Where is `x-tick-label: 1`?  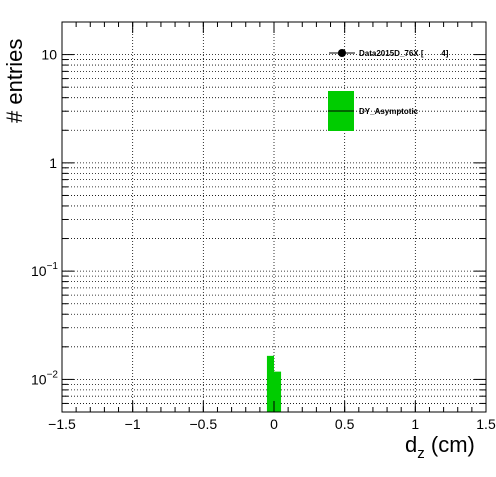
x-tick-label: 1 is located at coordinates (415, 424).